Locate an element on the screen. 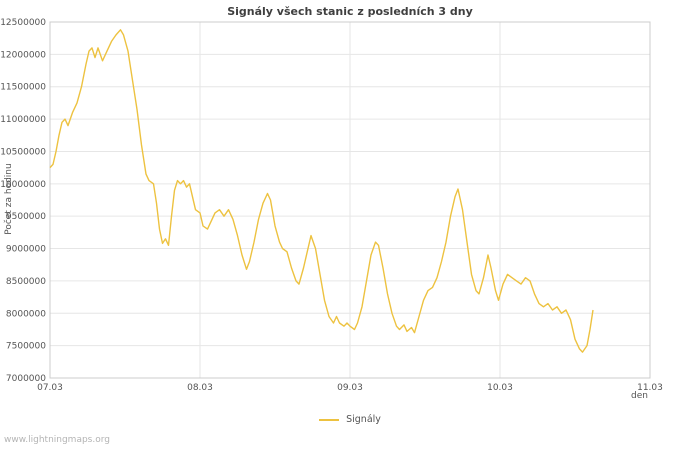 This screenshot has width=700, height=450. x-tick-label: 08.03 is located at coordinates (200, 388).